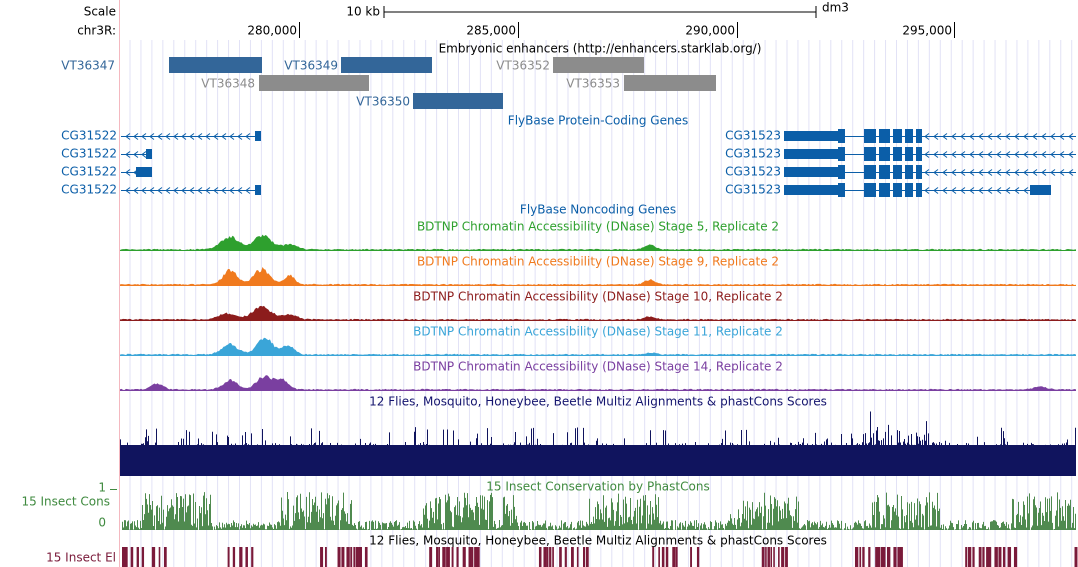  Describe the element at coordinates (598, 242) in the screenshot. I see `dnase-signal` at that location.